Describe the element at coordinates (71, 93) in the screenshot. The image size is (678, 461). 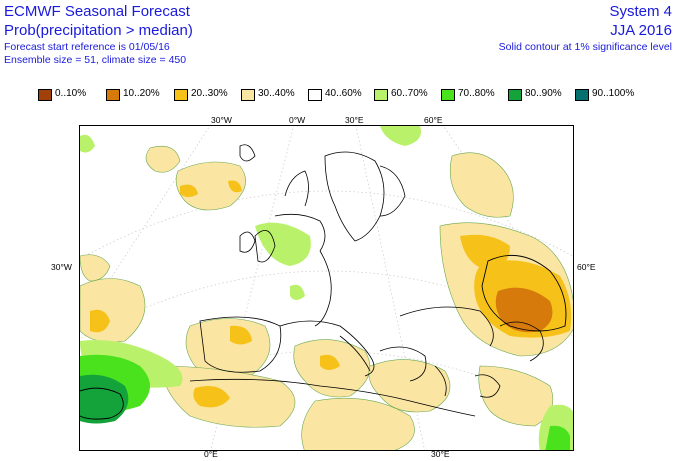
I see `legend-label: 0..10%` at that location.